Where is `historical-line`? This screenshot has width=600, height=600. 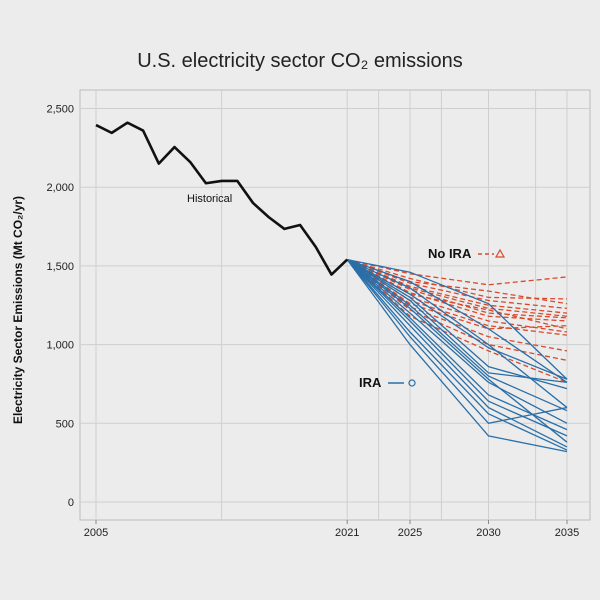 historical-line is located at coordinates (222, 198).